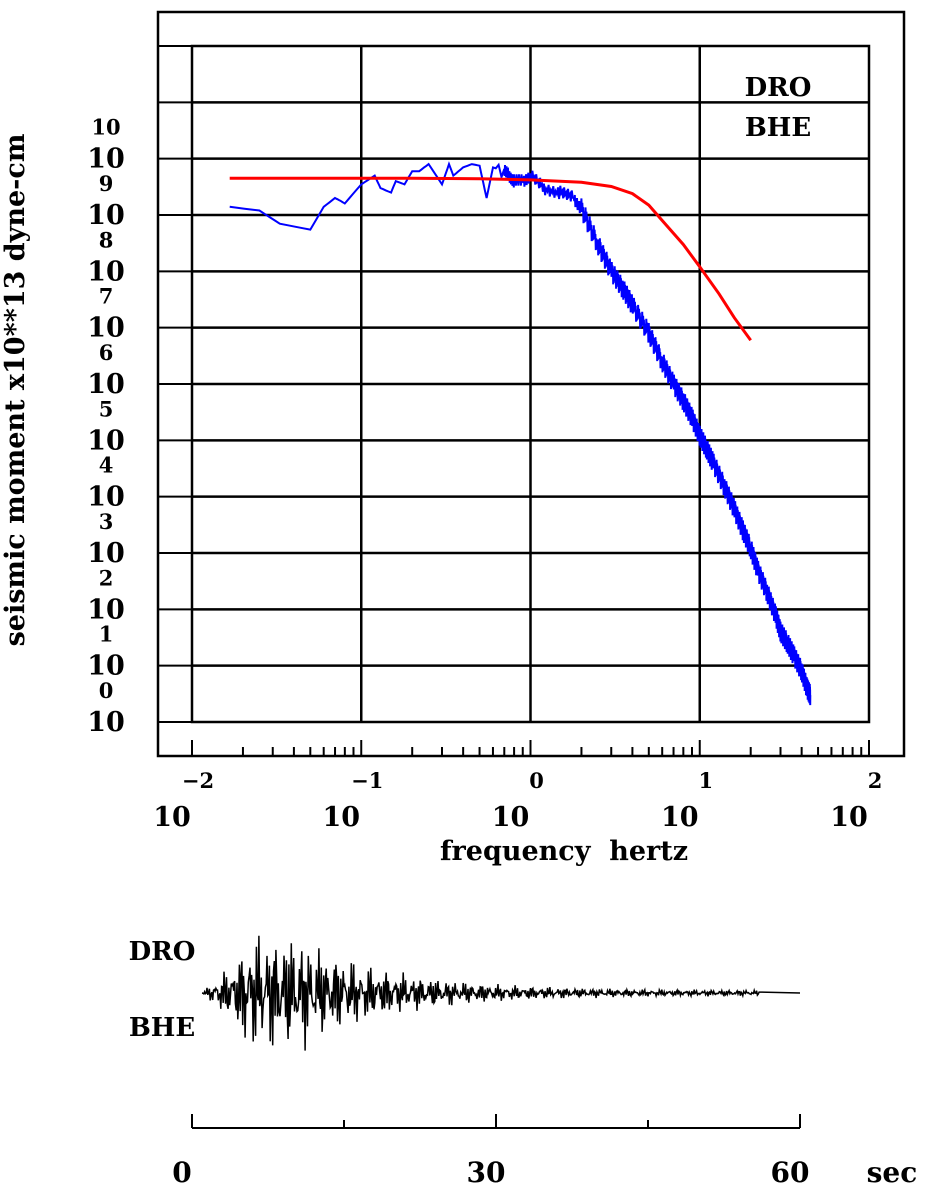  What do you see at coordinates (536, 780) in the screenshot?
I see `x-tick-exponent: 0` at bounding box center [536, 780].